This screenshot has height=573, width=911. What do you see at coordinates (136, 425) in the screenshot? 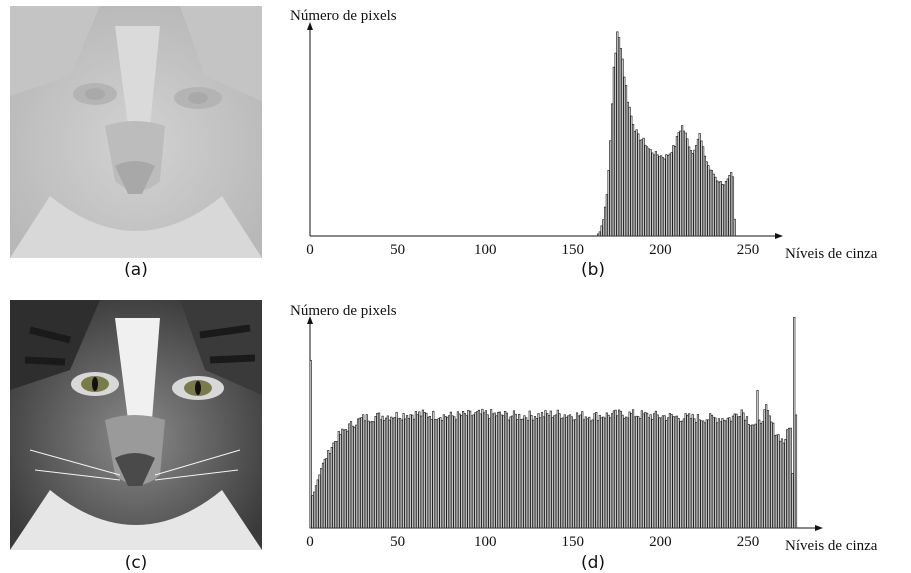
I see `photo-c-cat-equalized` at bounding box center [136, 425].